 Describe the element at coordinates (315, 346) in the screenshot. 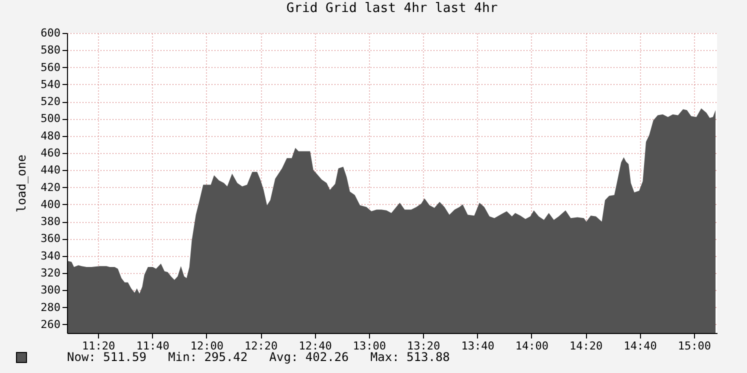

I see `x-tick-label: 12:40` at that location.